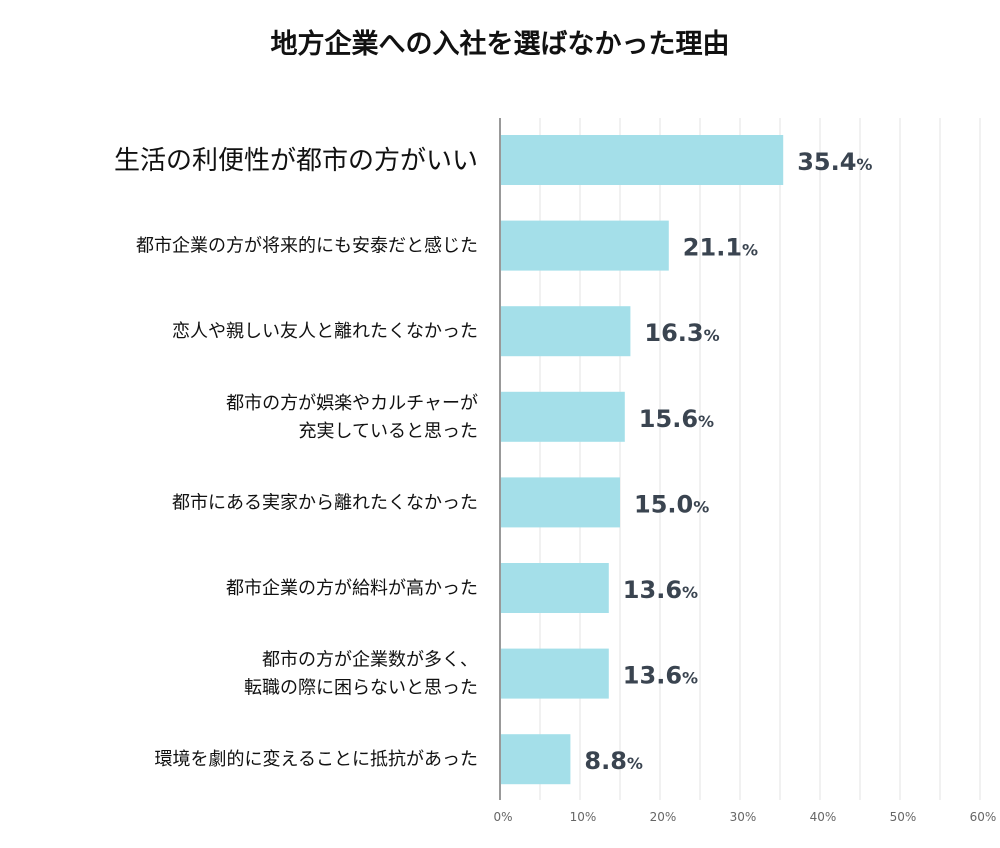 Image resolution: width=1000 pixels, height=848 pixels. Describe the element at coordinates (834, 162) in the screenshot. I see `value-label: 35.4%` at that location.